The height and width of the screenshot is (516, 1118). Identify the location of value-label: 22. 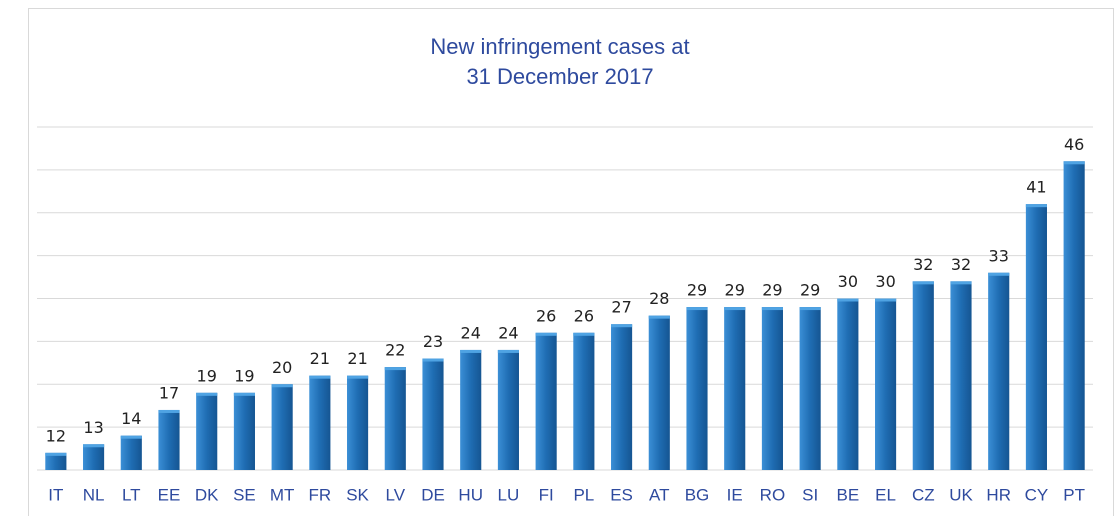
(395, 350).